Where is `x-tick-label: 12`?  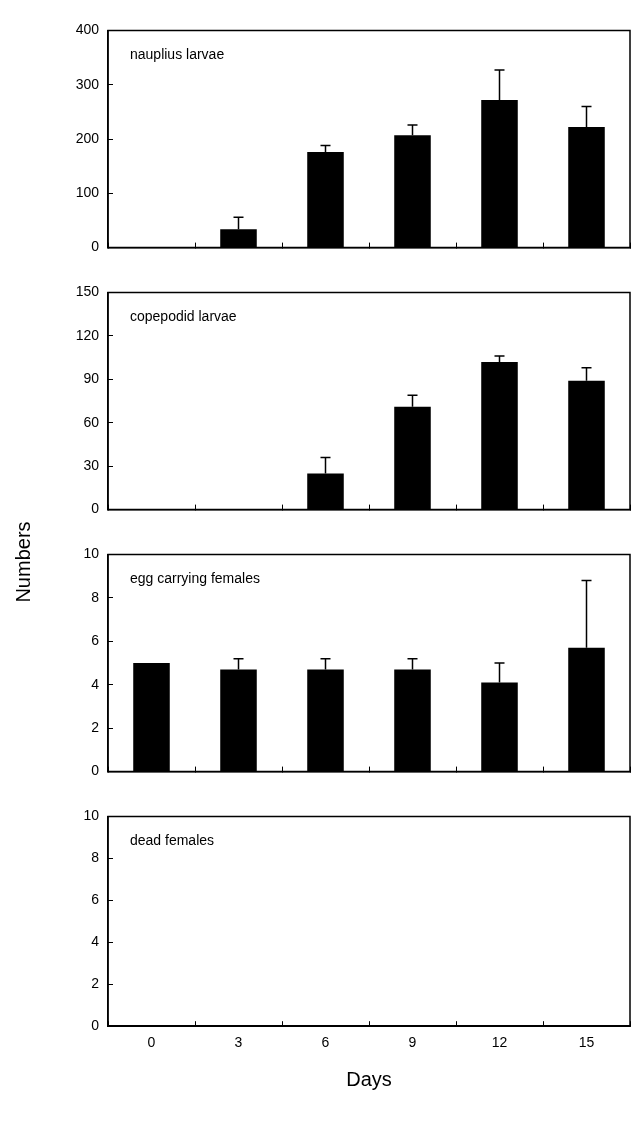
x-tick-label: 12 is located at coordinates (499, 1042).